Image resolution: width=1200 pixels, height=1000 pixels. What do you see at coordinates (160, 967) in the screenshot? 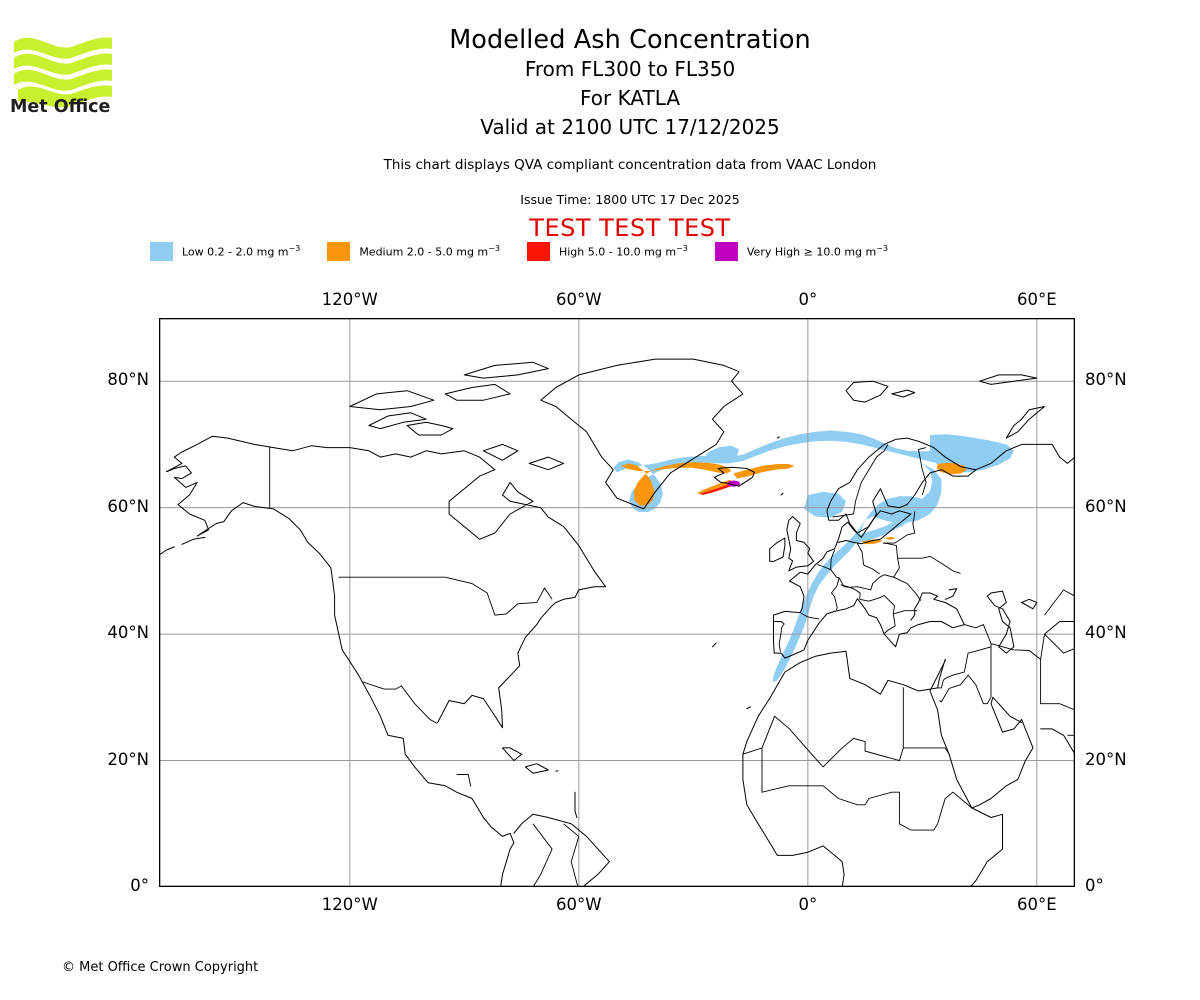
I see `copyright-text: © Met Office Crown Copyright` at bounding box center [160, 967].